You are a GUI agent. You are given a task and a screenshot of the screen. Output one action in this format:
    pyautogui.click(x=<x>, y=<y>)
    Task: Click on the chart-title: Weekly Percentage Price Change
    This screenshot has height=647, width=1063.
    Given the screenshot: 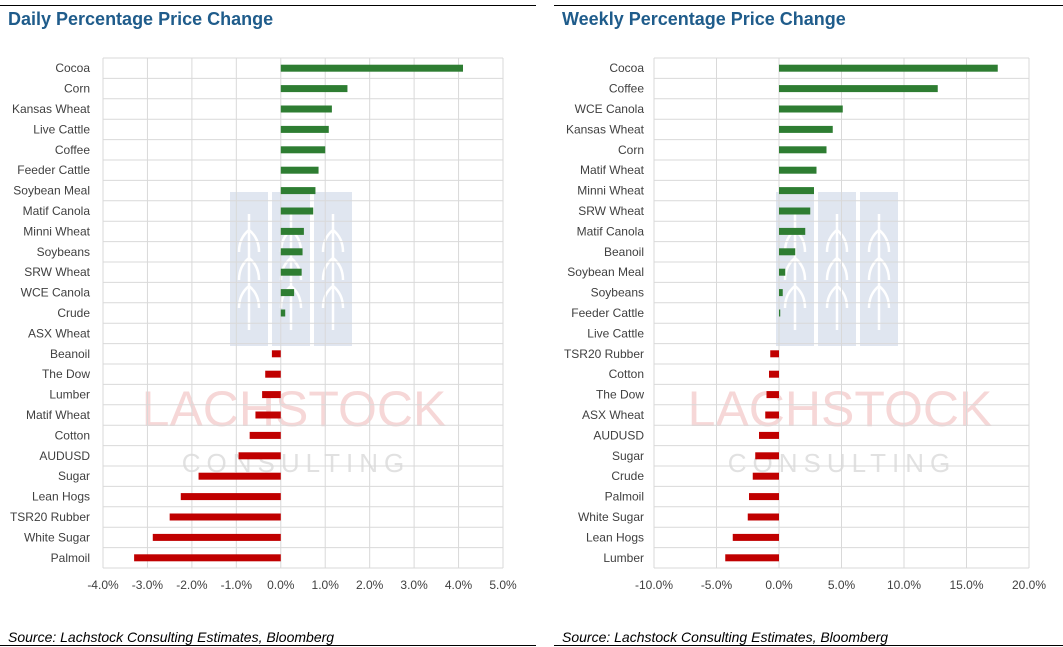 What is the action you would take?
    pyautogui.click(x=704, y=19)
    